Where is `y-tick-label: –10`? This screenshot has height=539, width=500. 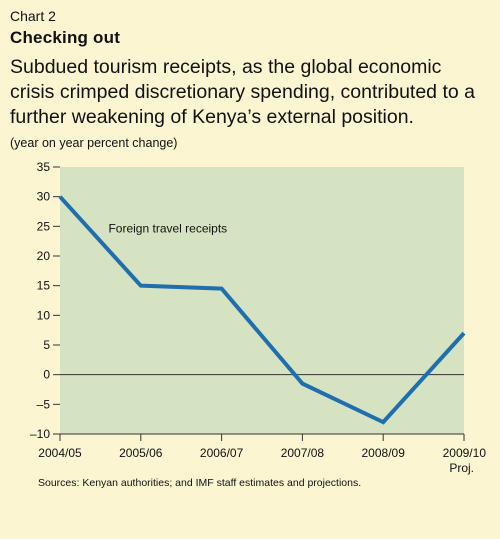
y-tick-label: –10 is located at coordinates (40, 434).